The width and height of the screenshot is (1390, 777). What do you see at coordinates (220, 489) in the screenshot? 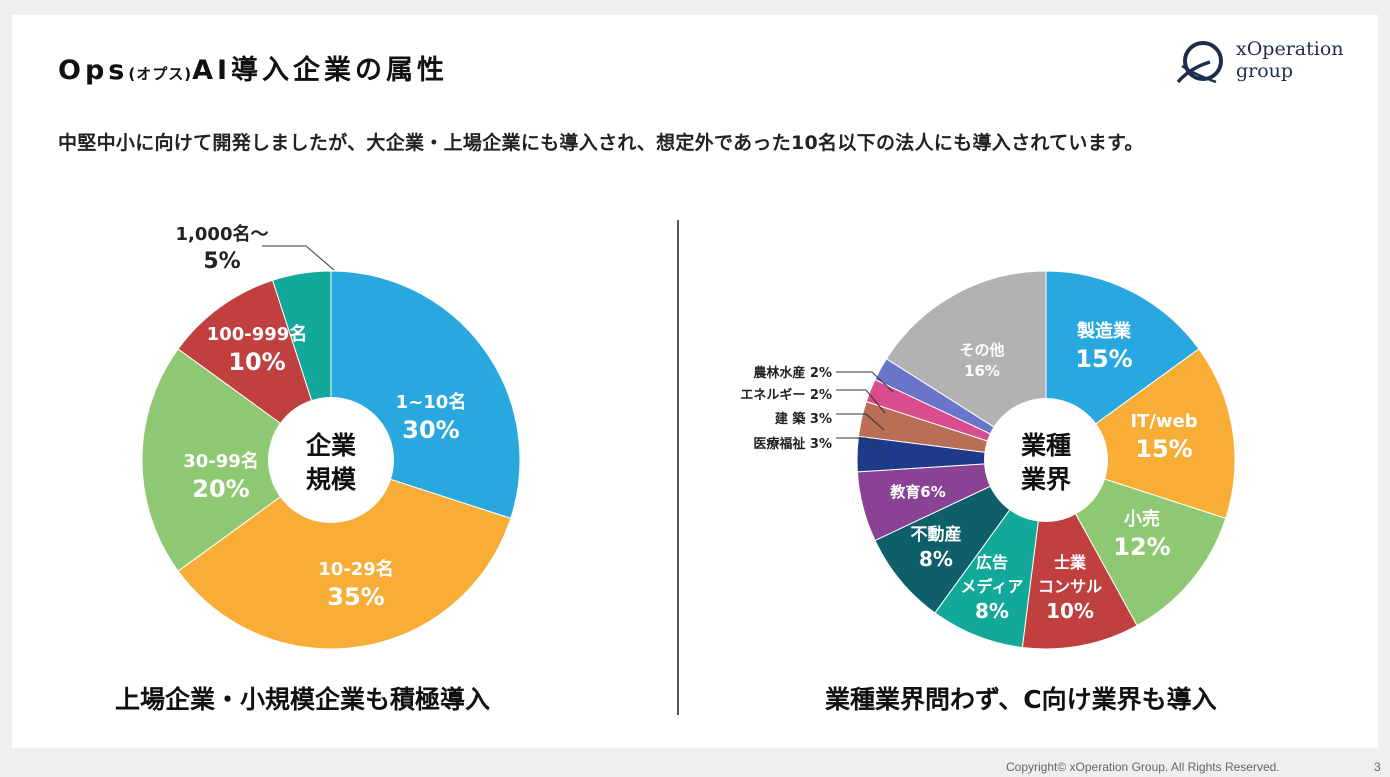
I see `pie1-value-2: 20%` at bounding box center [220, 489].